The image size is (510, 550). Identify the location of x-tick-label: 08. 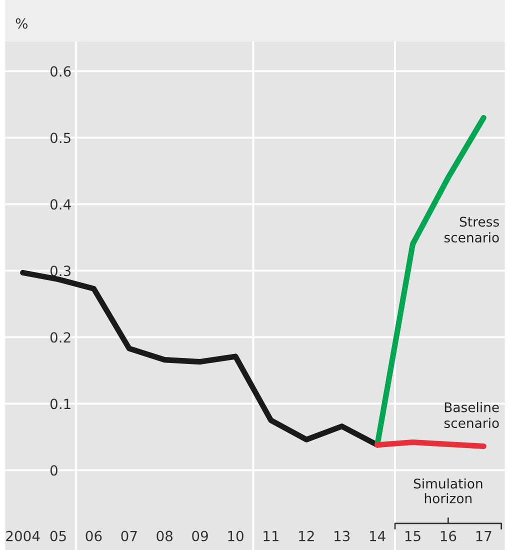
(164, 536).